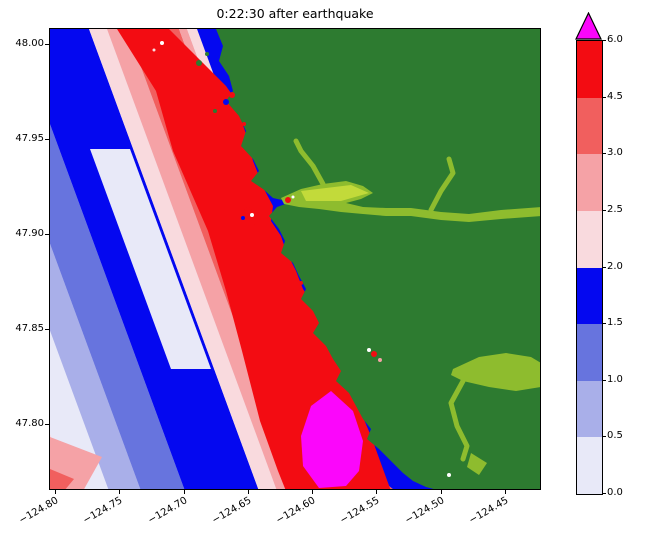 This screenshot has width=651, height=541. Describe the element at coordinates (615, 266) in the screenshot. I see `colorbar-tick-label: 2.0` at that location.